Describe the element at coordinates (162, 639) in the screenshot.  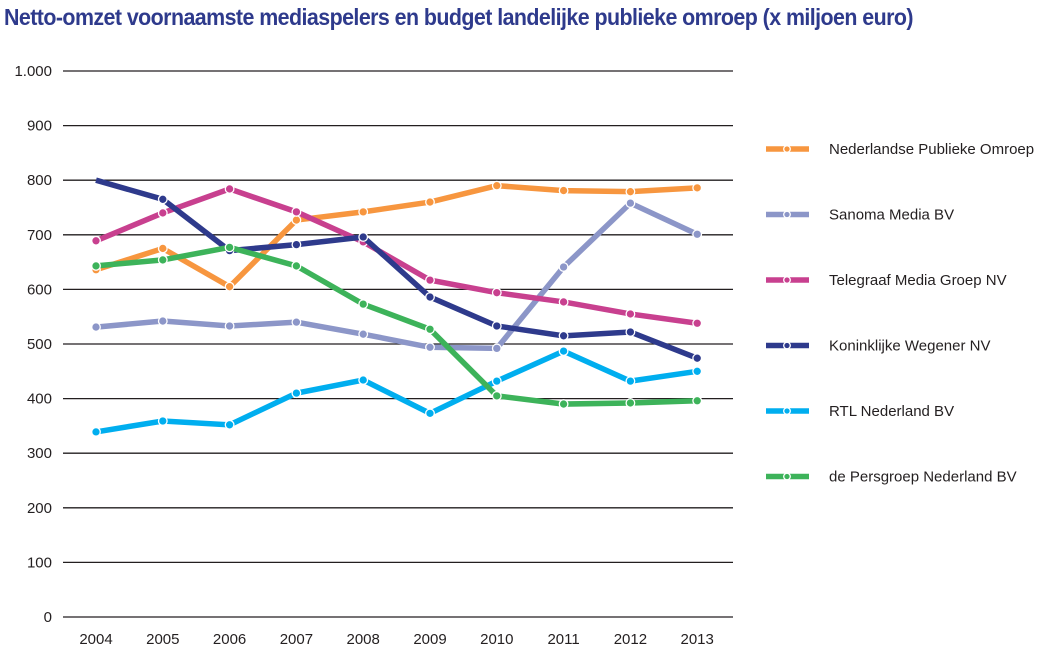
I see `x-tick-label: 2005` at that location.